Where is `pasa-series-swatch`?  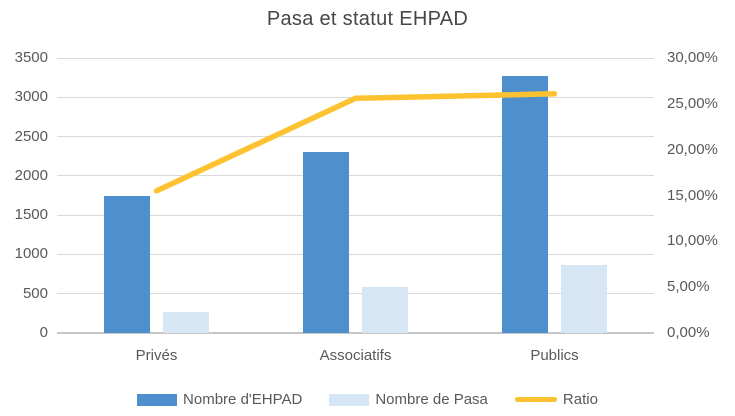 pasa-series-swatch is located at coordinates (349, 399).